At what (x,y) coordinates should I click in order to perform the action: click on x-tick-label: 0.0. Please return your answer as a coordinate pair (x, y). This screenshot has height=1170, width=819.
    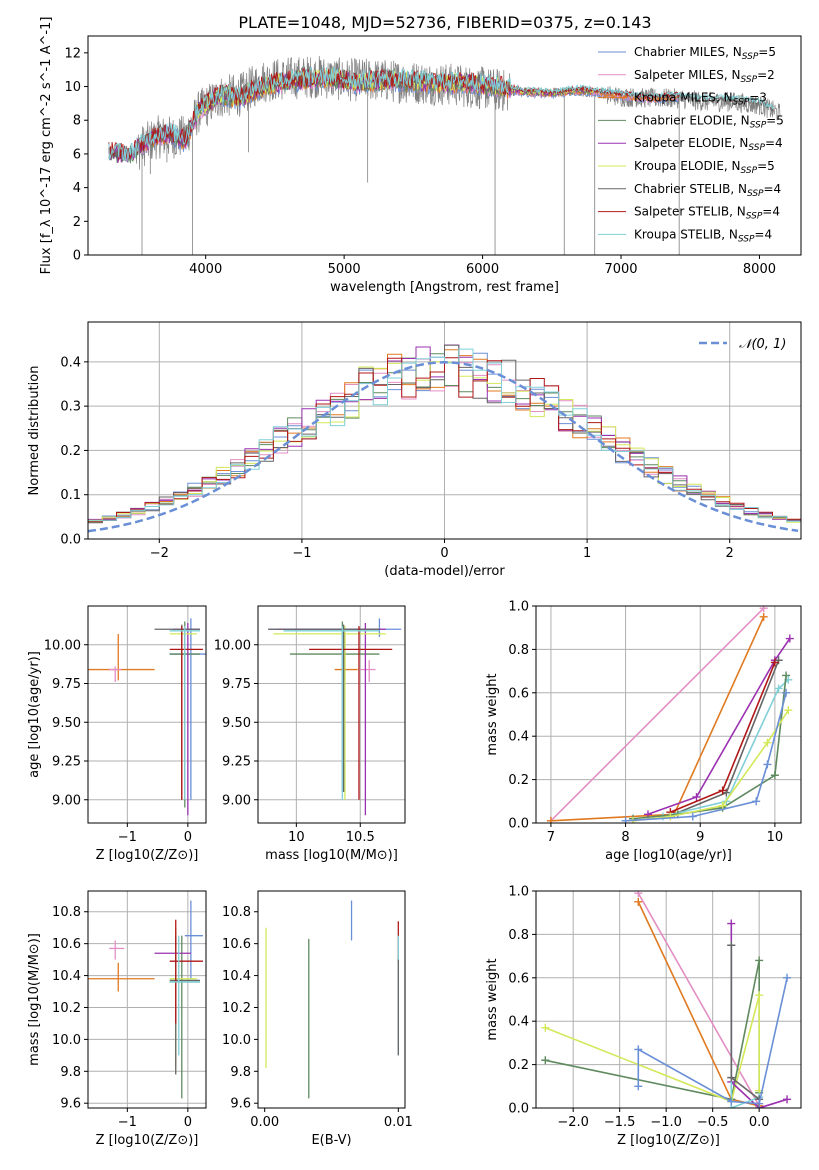
    Looking at the image, I should click on (759, 1122).